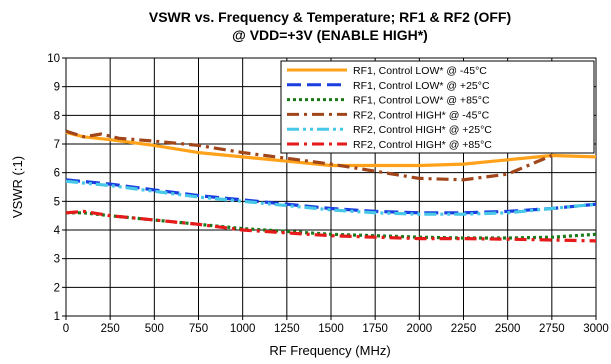 This screenshot has width=611, height=364. Describe the element at coordinates (331, 329) in the screenshot. I see `x-tick-label: 1500` at that location.